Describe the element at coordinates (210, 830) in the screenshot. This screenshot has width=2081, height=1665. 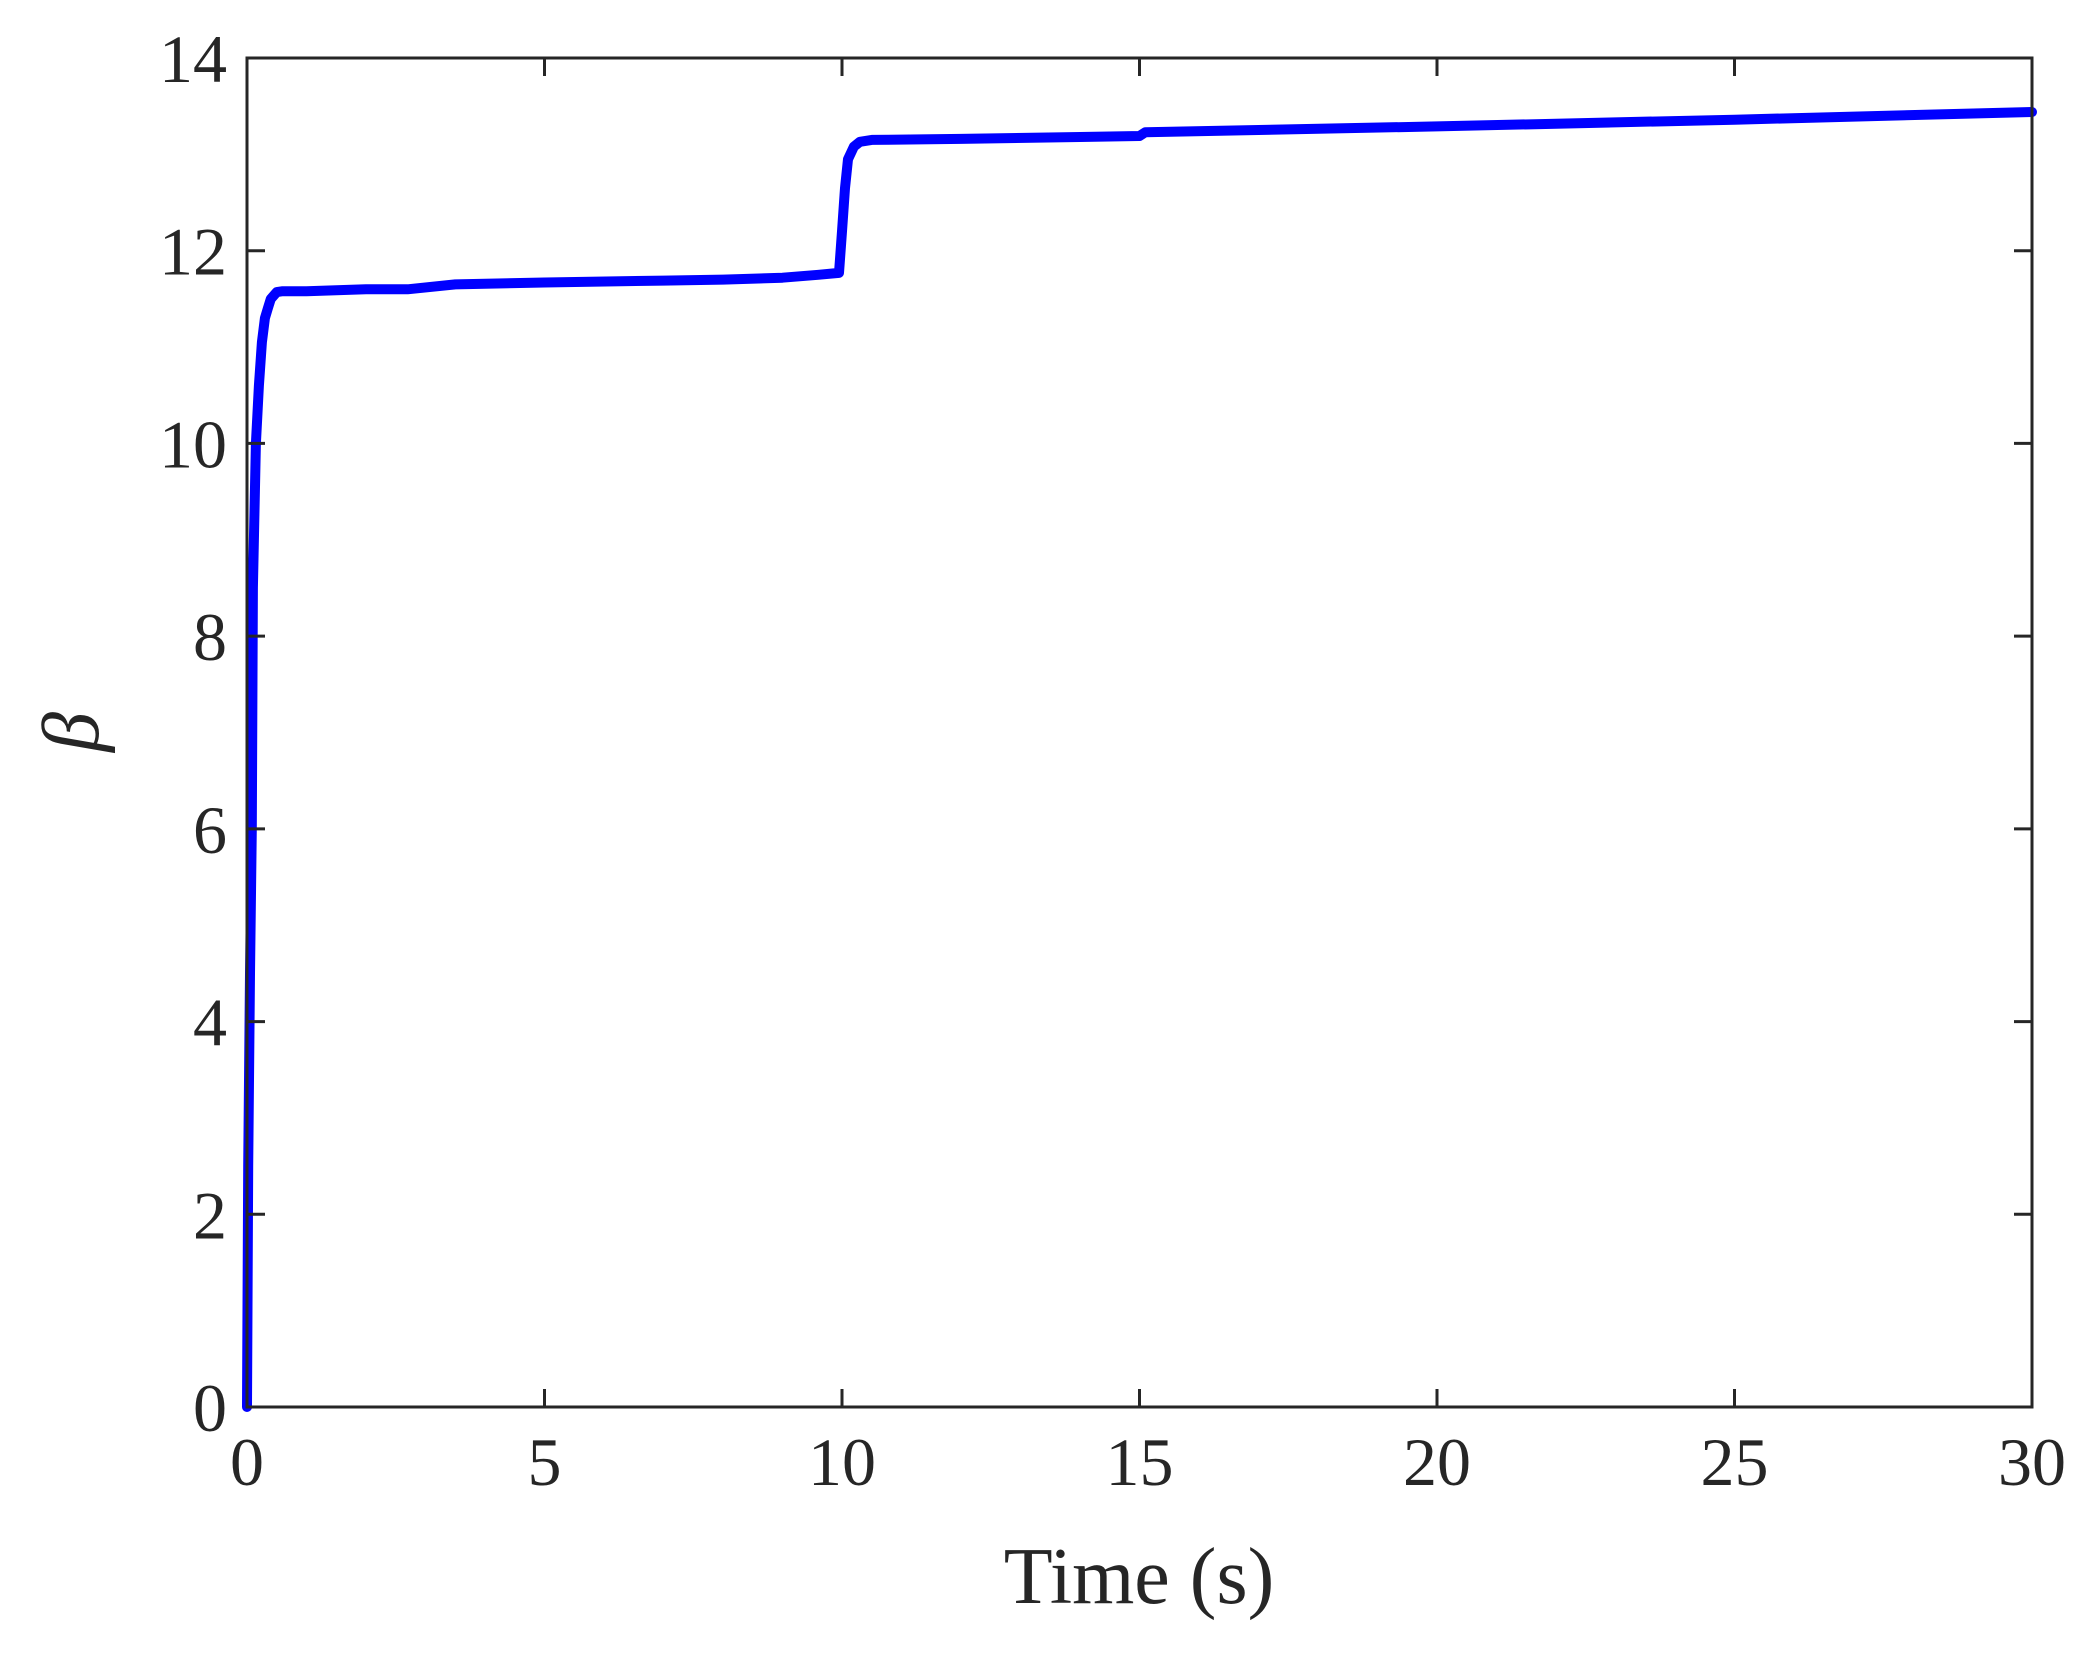
I see `y-tick-label: 6` at that location.